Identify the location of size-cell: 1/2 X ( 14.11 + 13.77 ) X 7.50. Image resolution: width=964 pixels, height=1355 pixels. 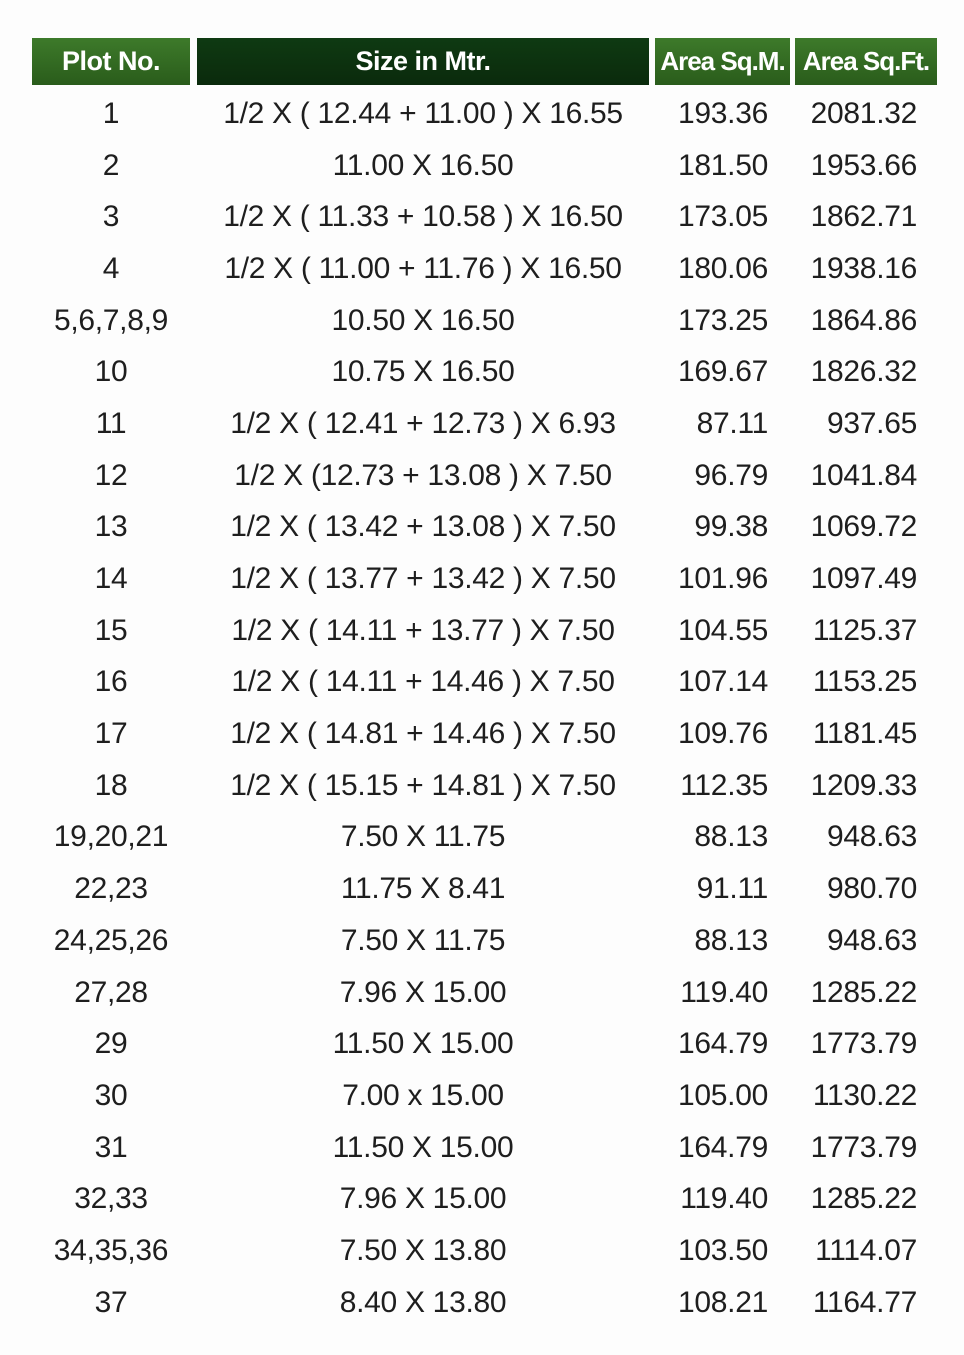
(423, 630).